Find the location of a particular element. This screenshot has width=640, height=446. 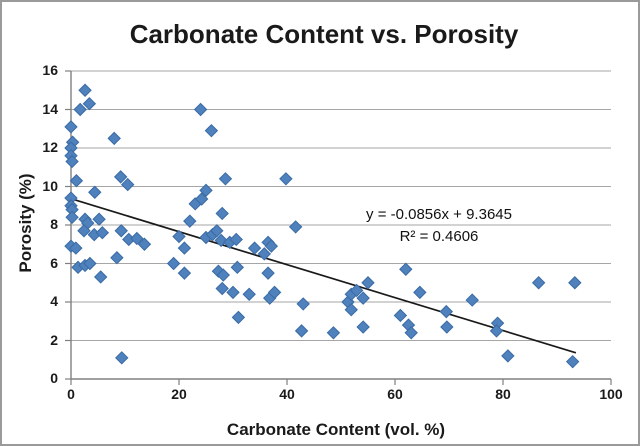

y-tick-label: 0 is located at coordinates (54, 378).